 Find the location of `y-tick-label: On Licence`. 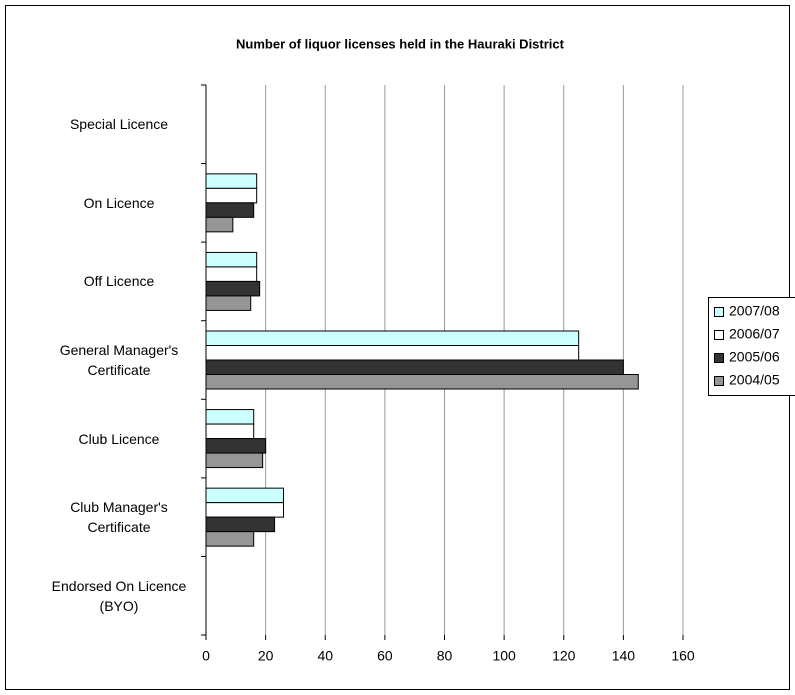

y-tick-label: On Licence is located at coordinates (119, 202).